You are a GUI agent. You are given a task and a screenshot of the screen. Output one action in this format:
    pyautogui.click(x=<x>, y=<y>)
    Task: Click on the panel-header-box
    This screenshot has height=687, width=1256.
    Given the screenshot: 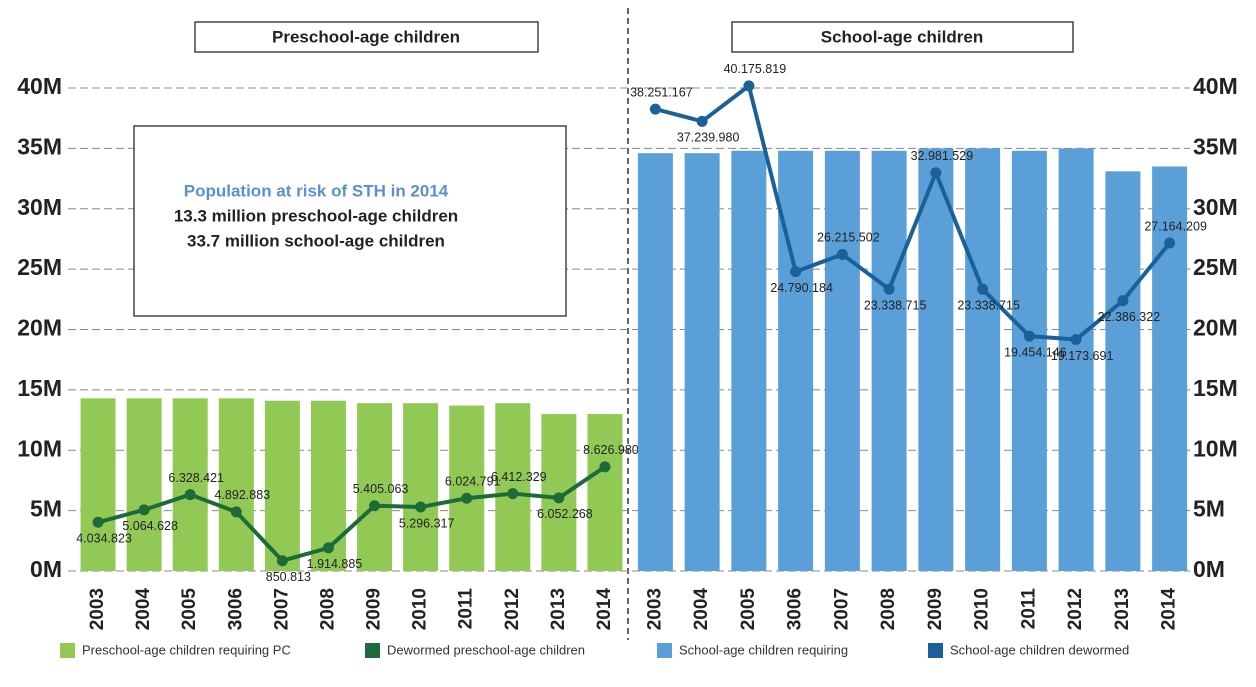 What is the action you would take?
    pyautogui.click(x=902, y=37)
    